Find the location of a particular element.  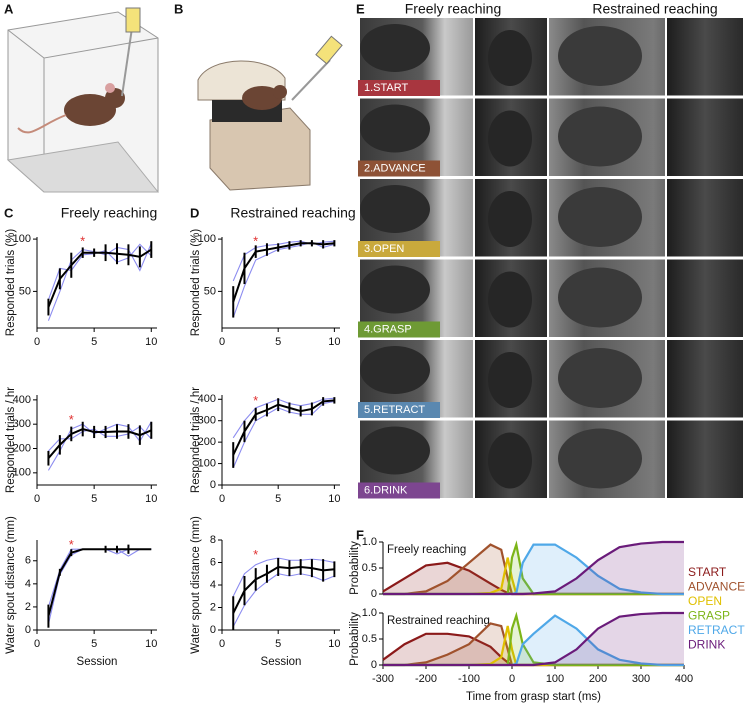

phase-label: 4.GRASP is located at coordinates (388, 329).